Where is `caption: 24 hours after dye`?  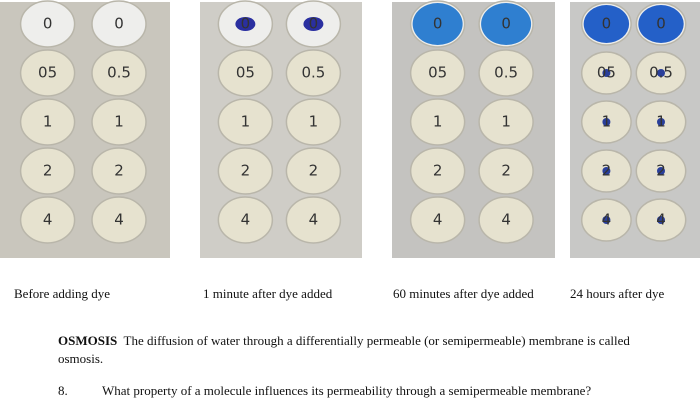 caption: 24 hours after dye is located at coordinates (617, 293).